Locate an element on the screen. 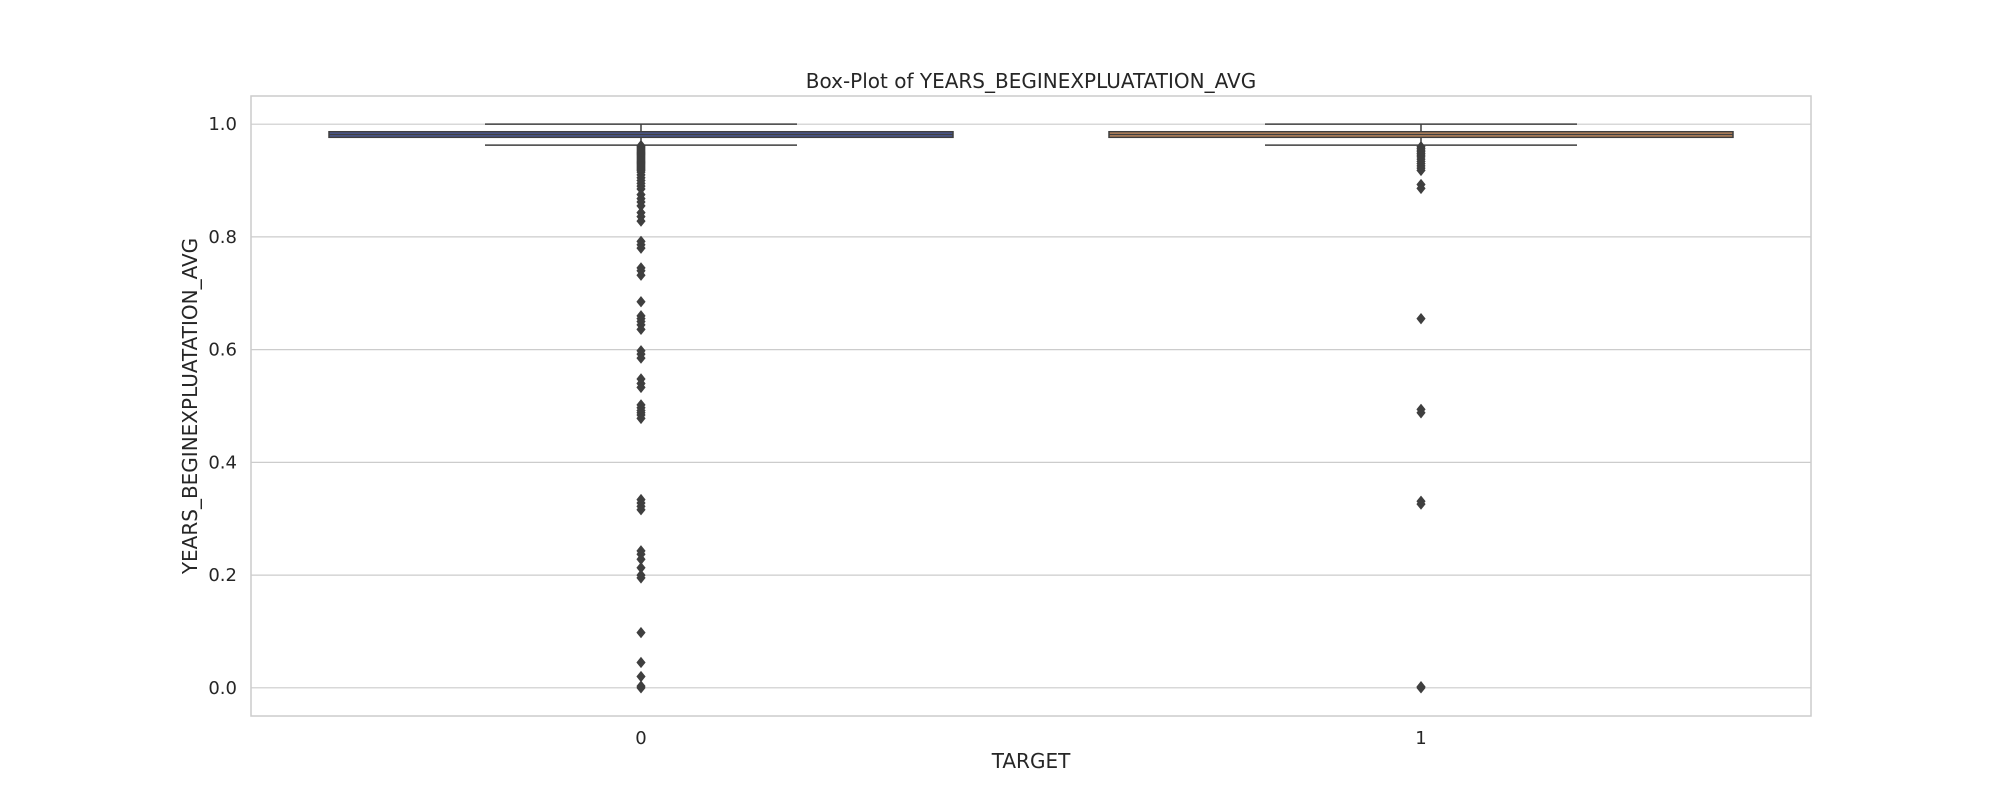 Image resolution: width=2000 pixels, height=800 pixels. y-tick-label: 0.4 is located at coordinates (222, 462).